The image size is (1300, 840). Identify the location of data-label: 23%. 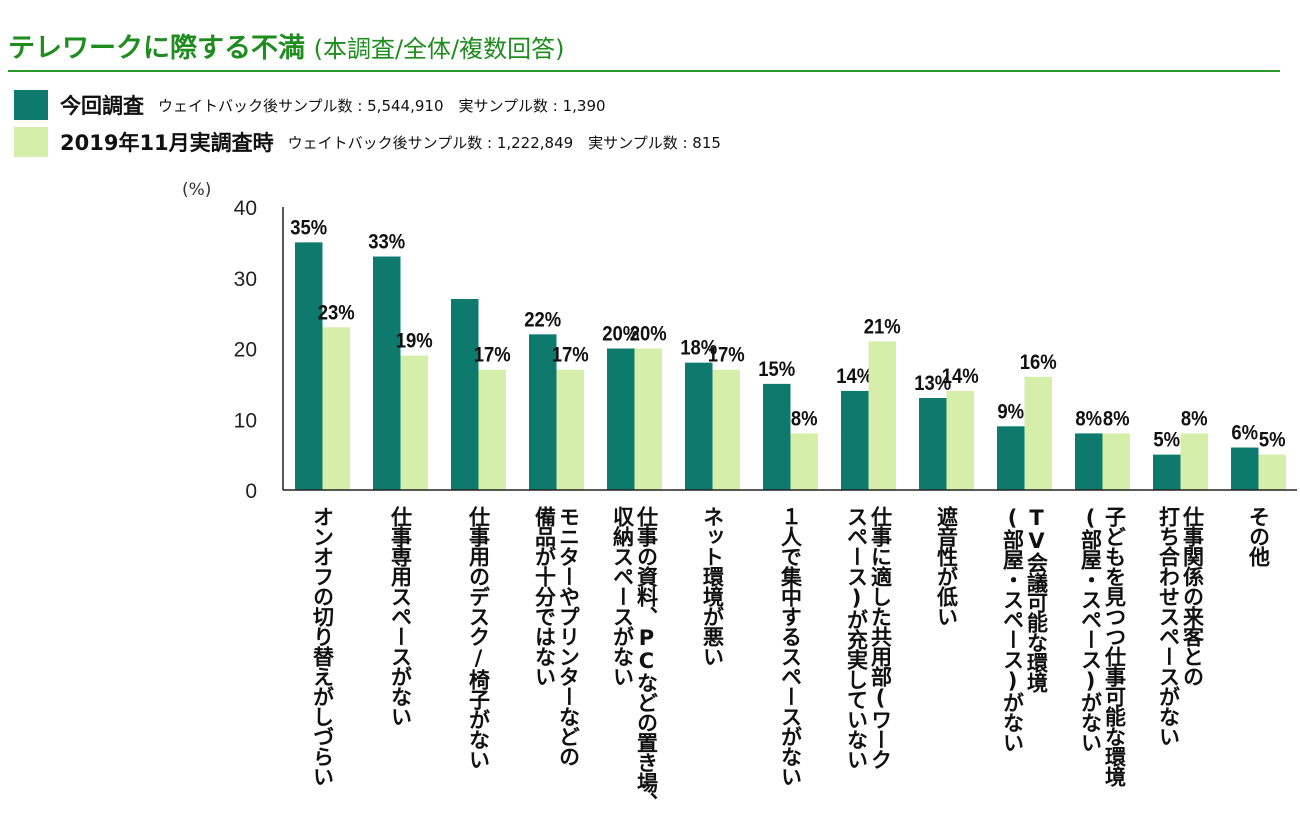
(336, 312).